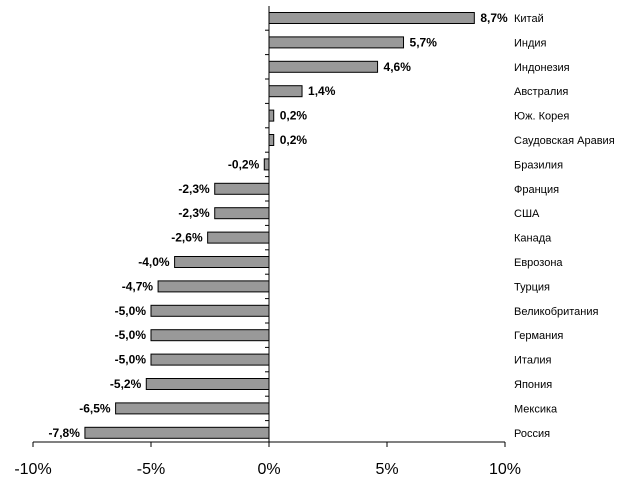  I want to click on value-label: 1,4%, so click(322, 91).